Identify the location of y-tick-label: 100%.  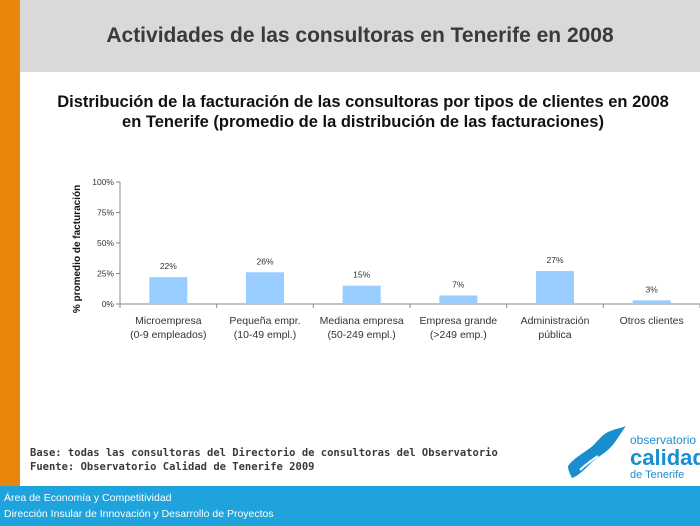
(103, 182).